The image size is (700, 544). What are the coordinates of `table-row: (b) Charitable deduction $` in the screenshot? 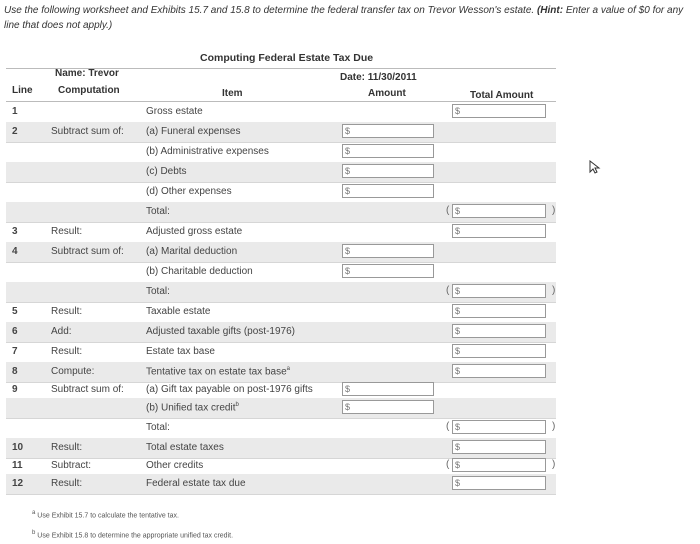 It's located at (281, 272).